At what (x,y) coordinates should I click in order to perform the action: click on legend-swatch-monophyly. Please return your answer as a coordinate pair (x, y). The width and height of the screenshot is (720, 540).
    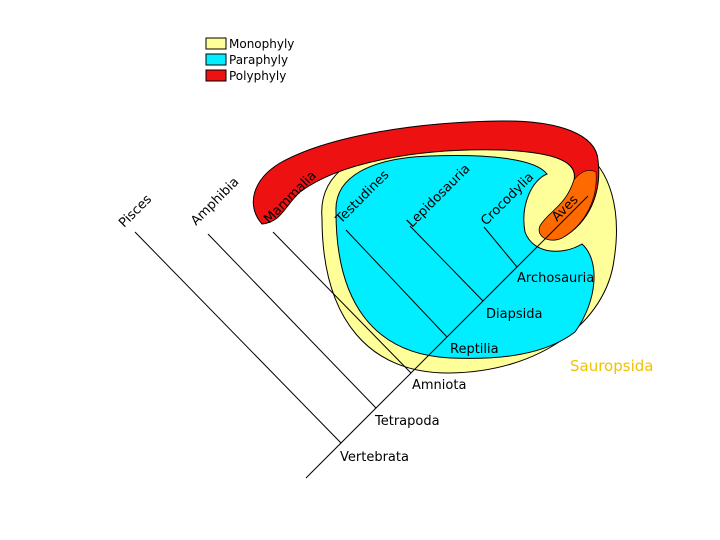
    Looking at the image, I should click on (216, 43).